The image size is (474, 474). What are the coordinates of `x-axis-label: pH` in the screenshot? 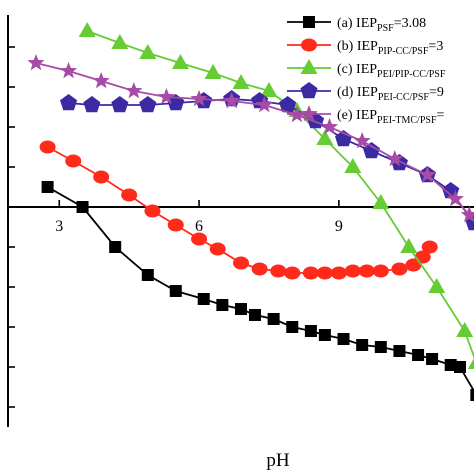 It's located at (278, 460).